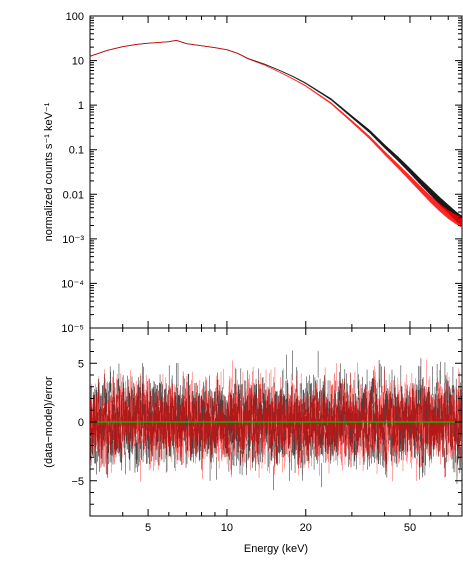 The width and height of the screenshot is (463, 582). I want to click on spectrum-y-tick-label: 10, so click(78, 62).